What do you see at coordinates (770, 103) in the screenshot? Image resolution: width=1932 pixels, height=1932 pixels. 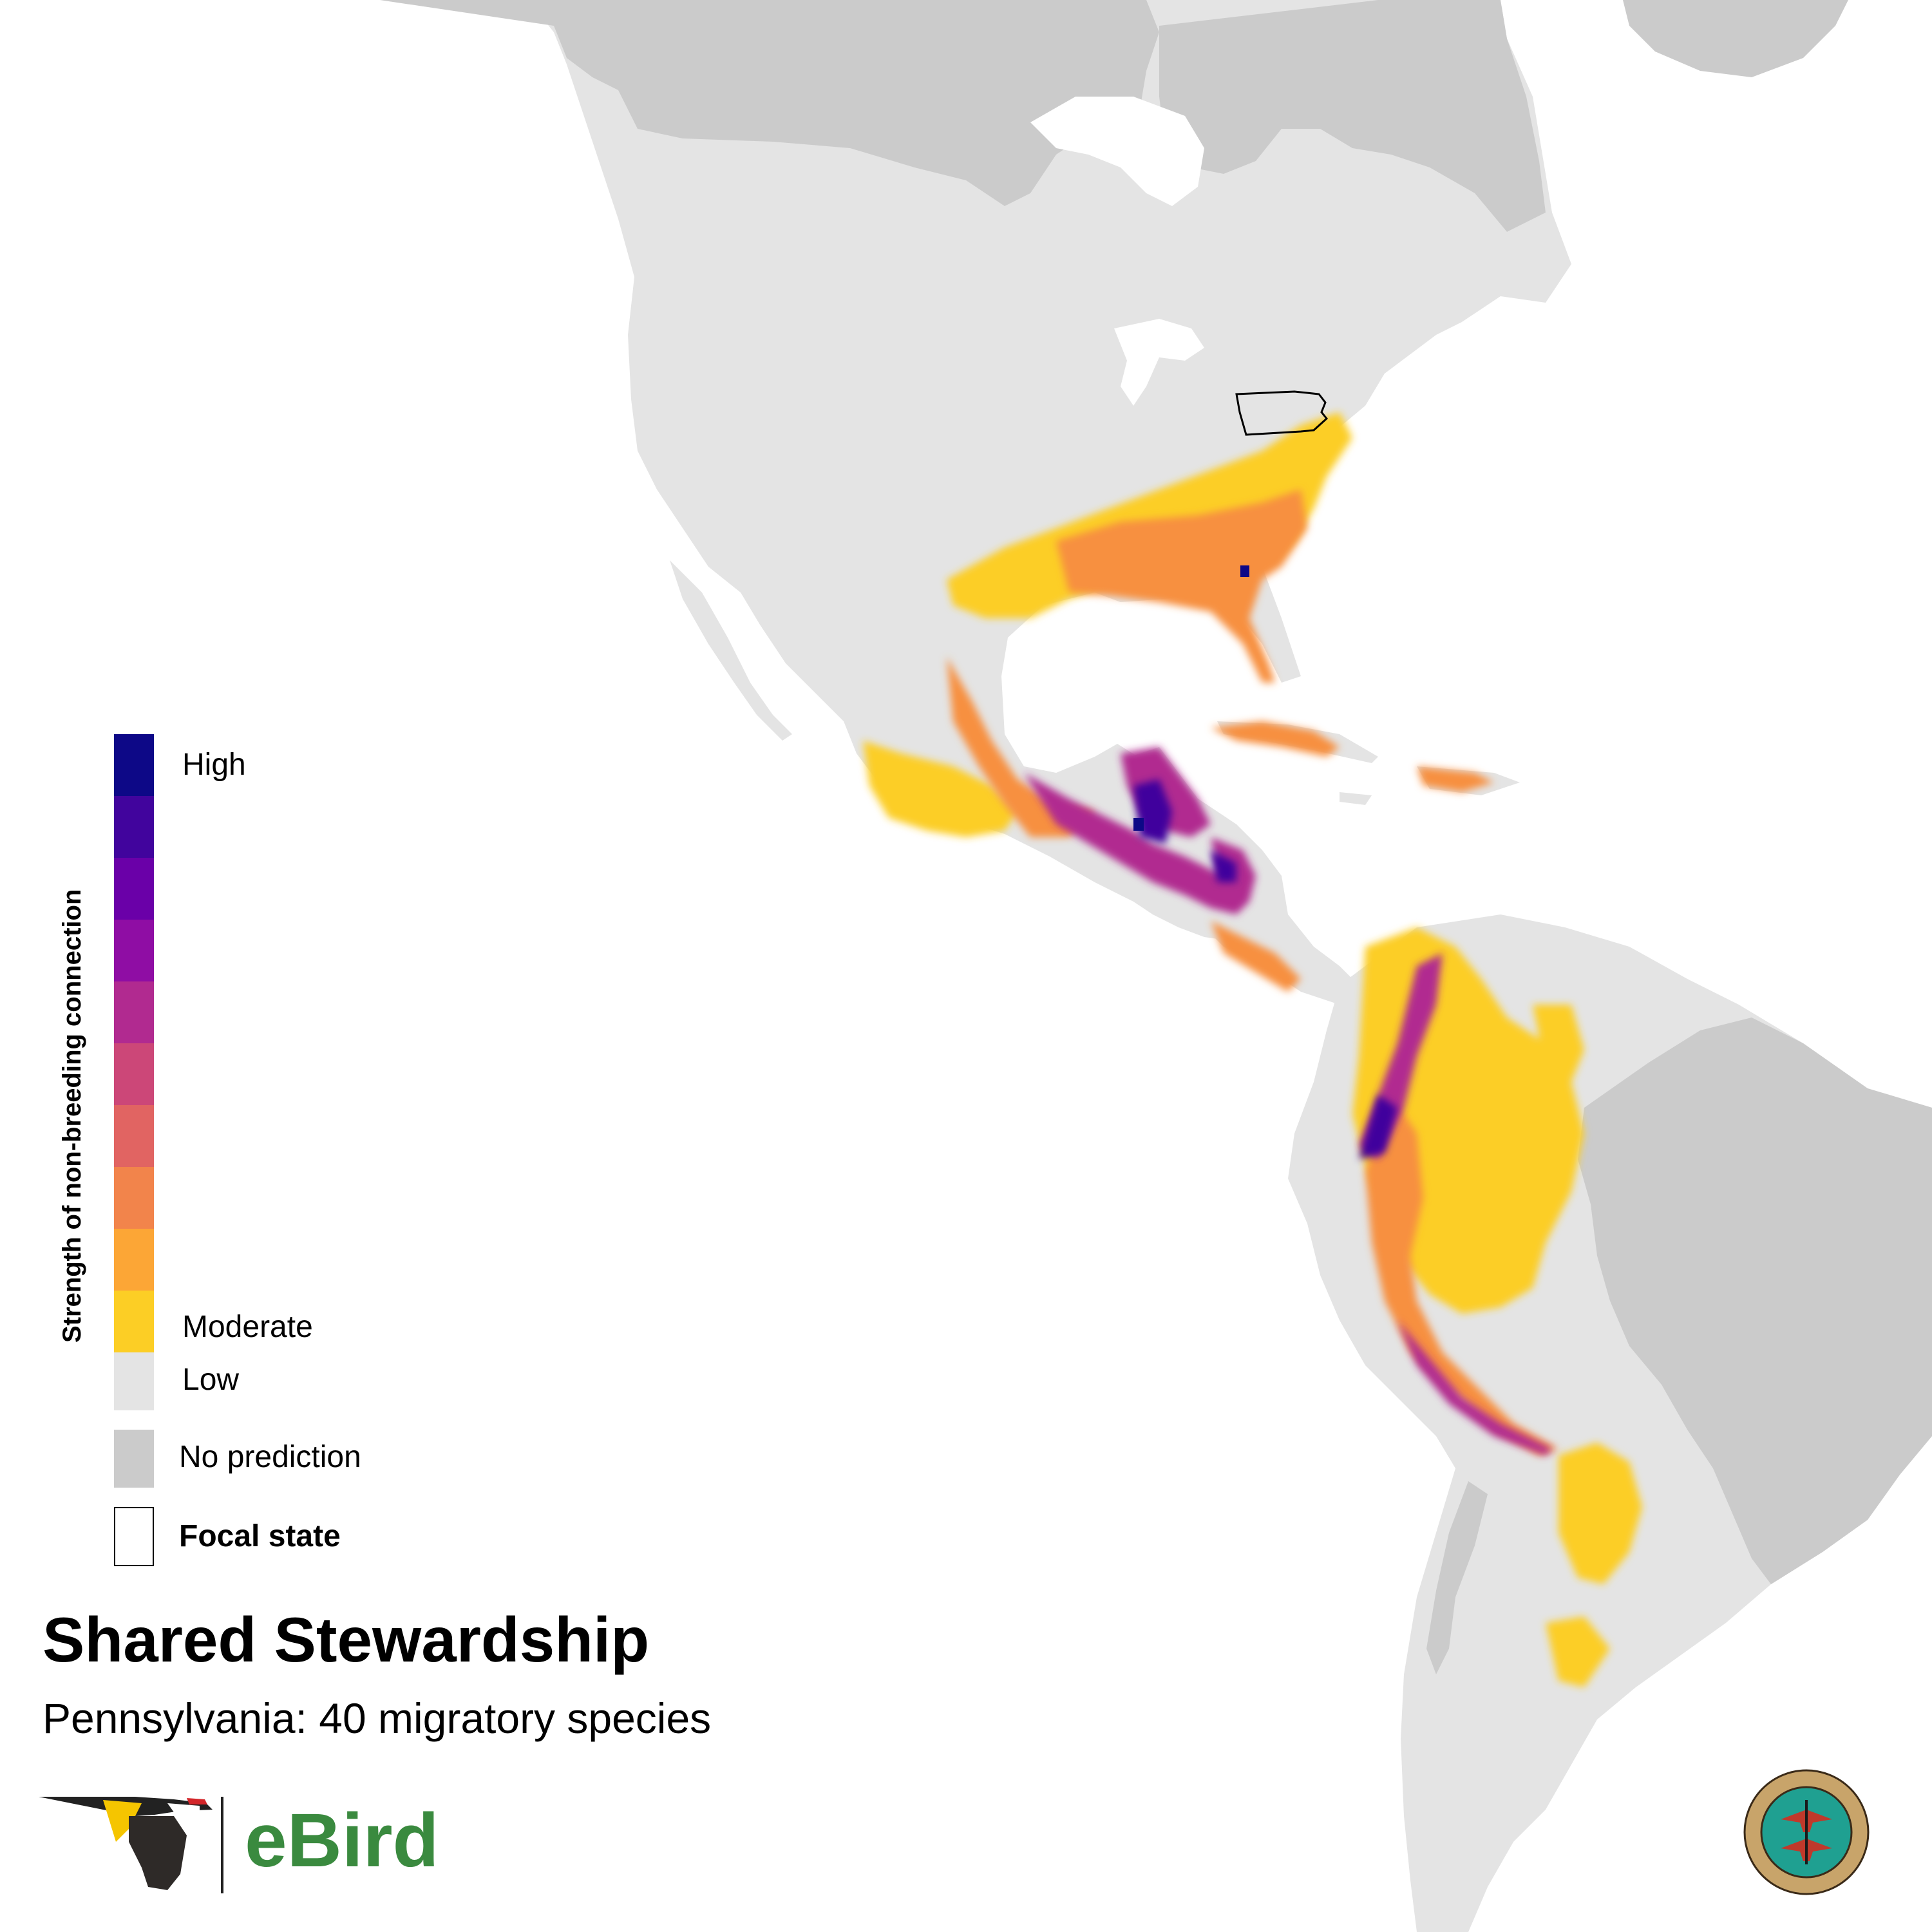 I see `north-no-prediction` at bounding box center [770, 103].